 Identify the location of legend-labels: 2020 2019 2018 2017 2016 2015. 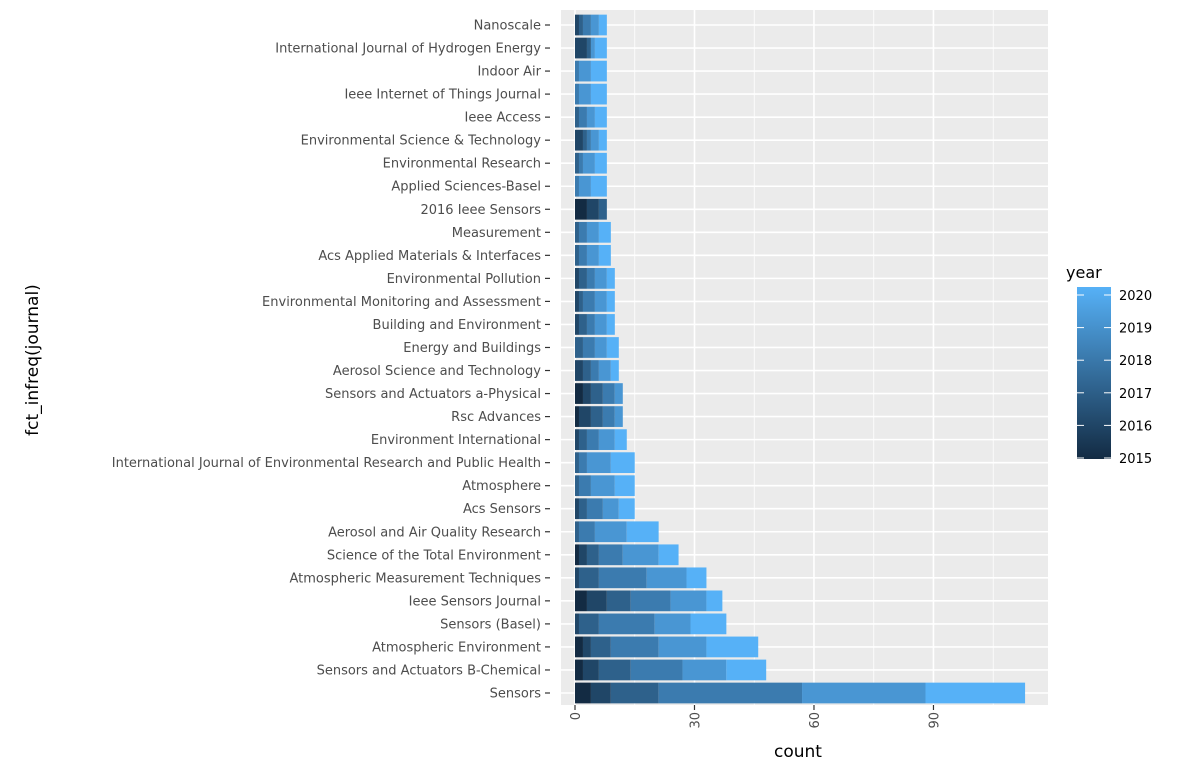
(1114, 378).